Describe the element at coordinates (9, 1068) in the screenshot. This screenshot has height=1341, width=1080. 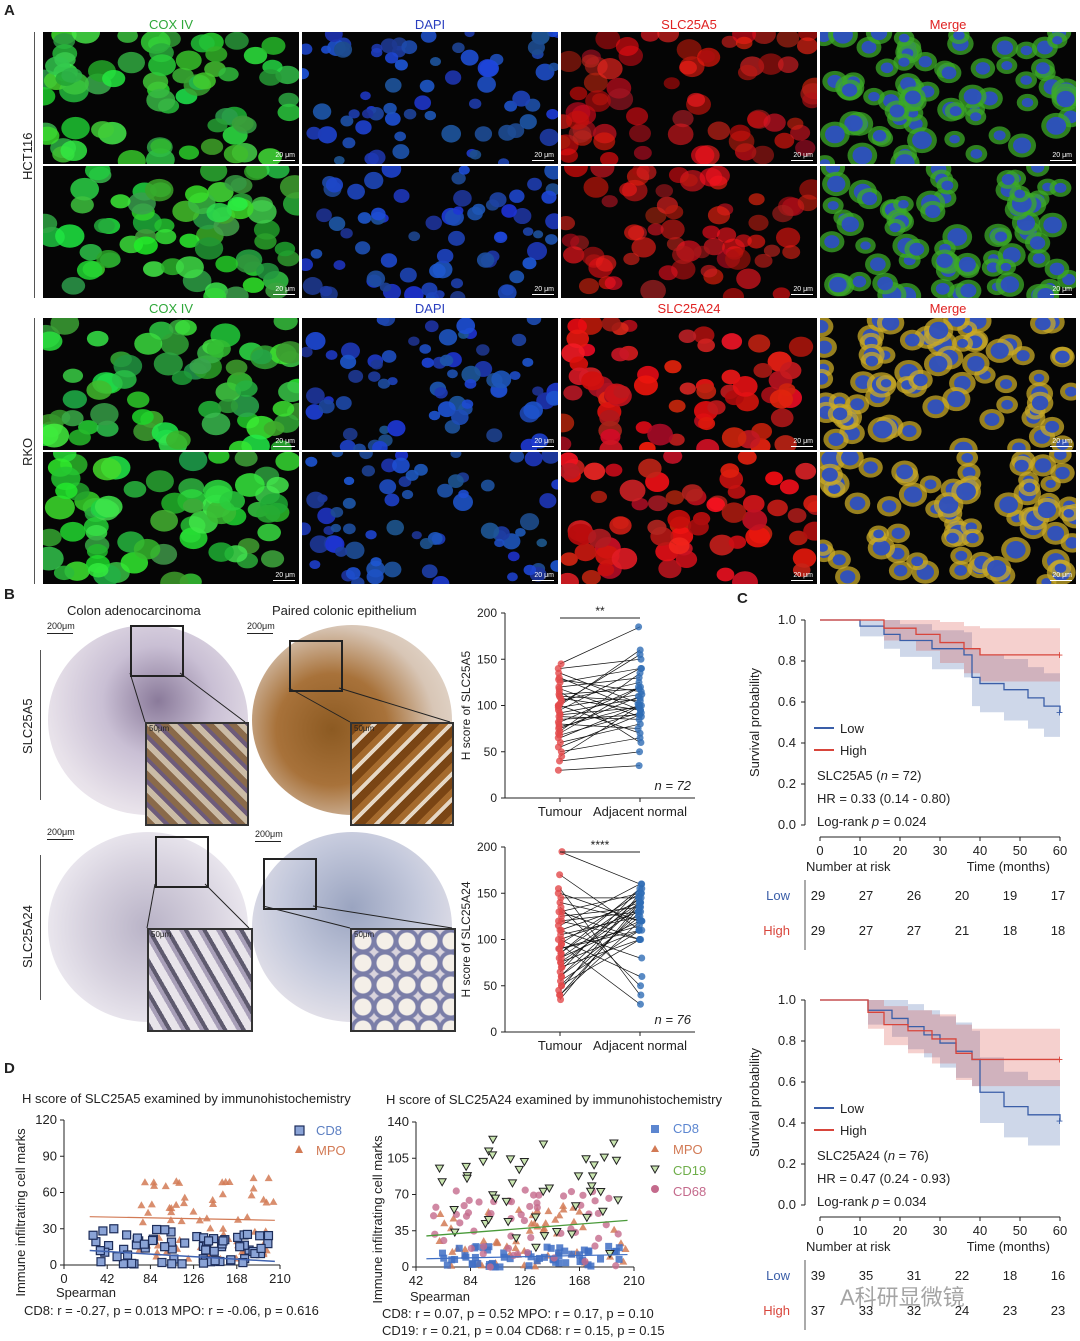
I see `panel-label-d: D` at that location.